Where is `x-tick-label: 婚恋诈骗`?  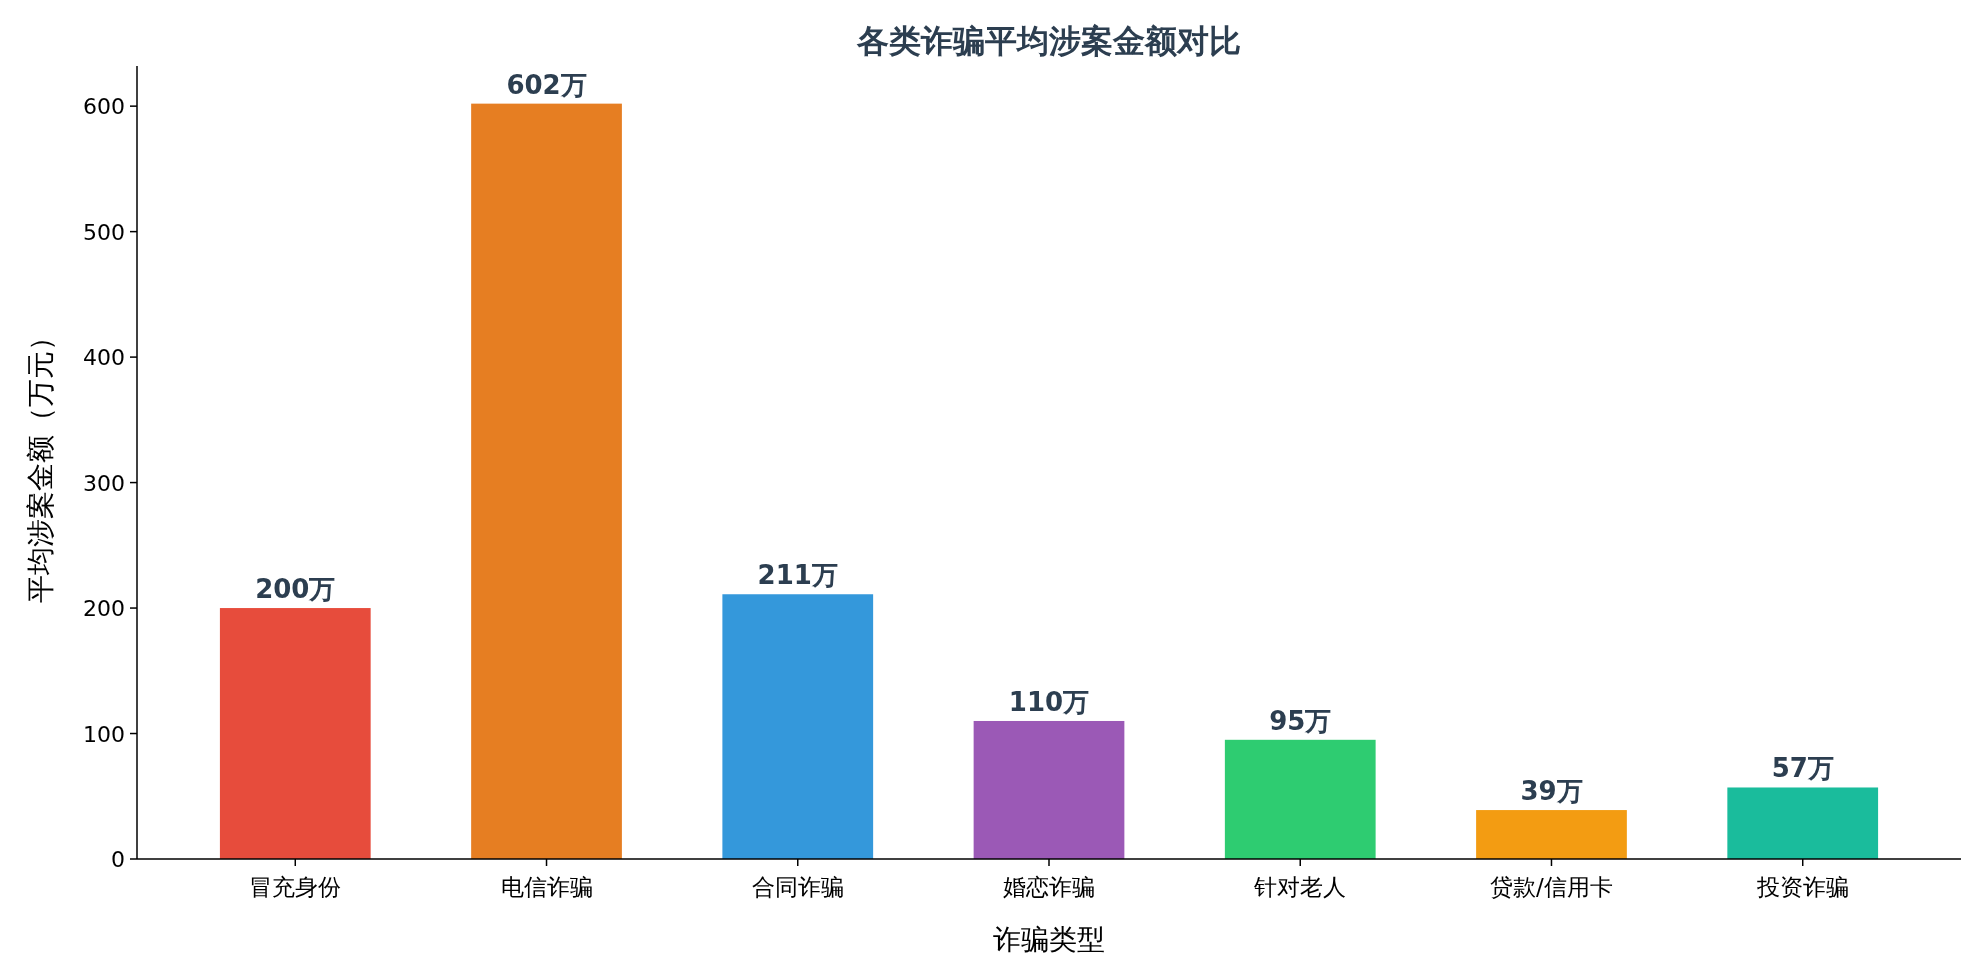 x-tick-label: 婚恋诈骗 is located at coordinates (1049, 887).